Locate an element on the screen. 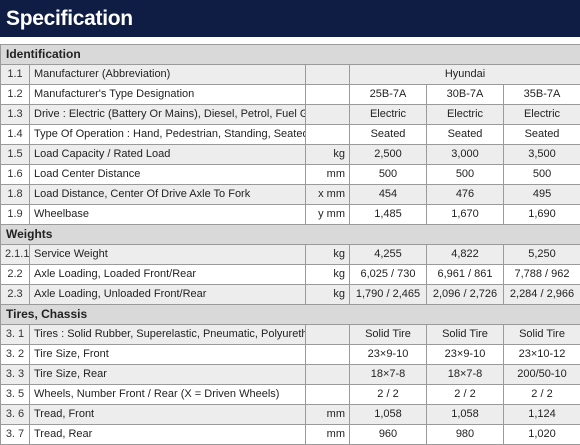 The height and width of the screenshot is (445, 580). row-description: Tread, Front is located at coordinates (168, 415).